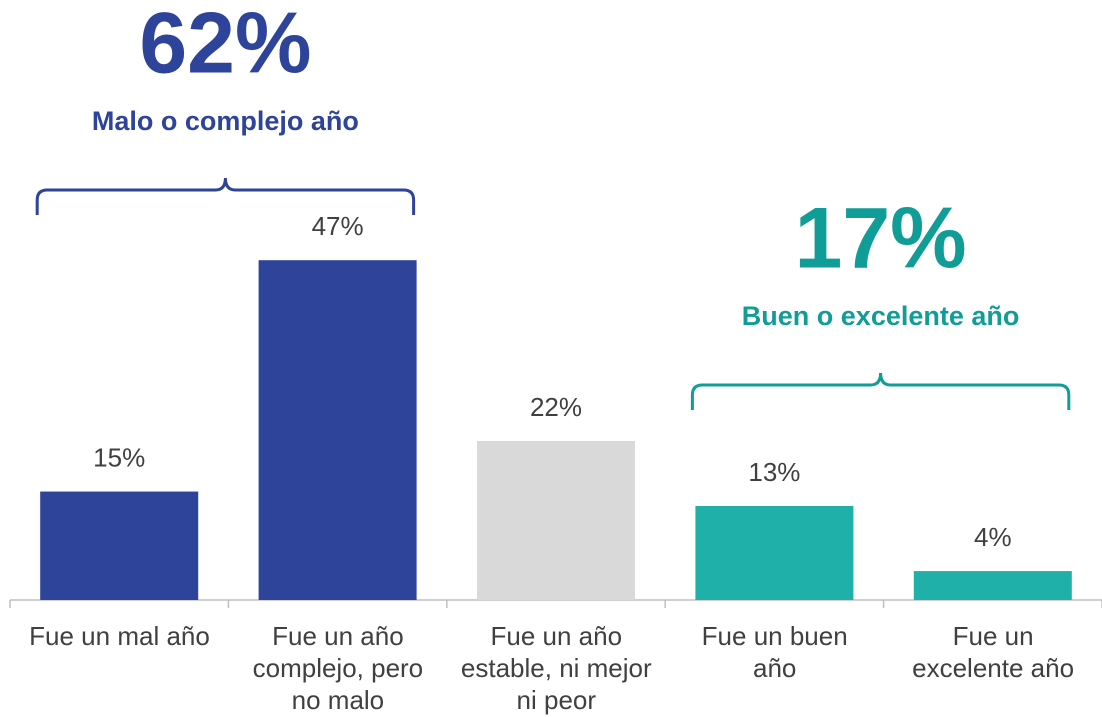 This screenshot has width=1102, height=717. I want to click on value-label: 22%, so click(556, 407).